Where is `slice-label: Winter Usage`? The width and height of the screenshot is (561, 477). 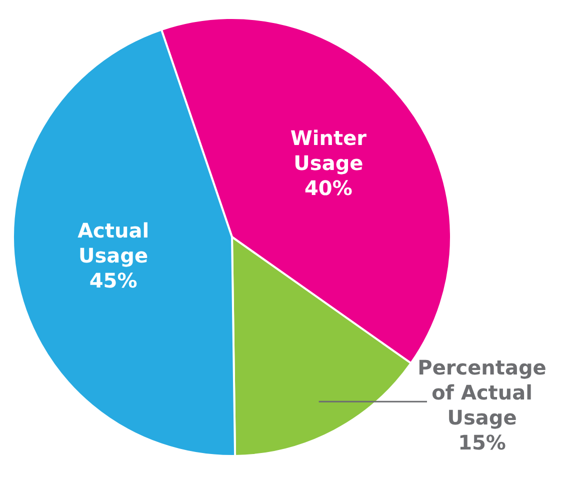 slice-label: Winter Usage is located at coordinates (328, 151).